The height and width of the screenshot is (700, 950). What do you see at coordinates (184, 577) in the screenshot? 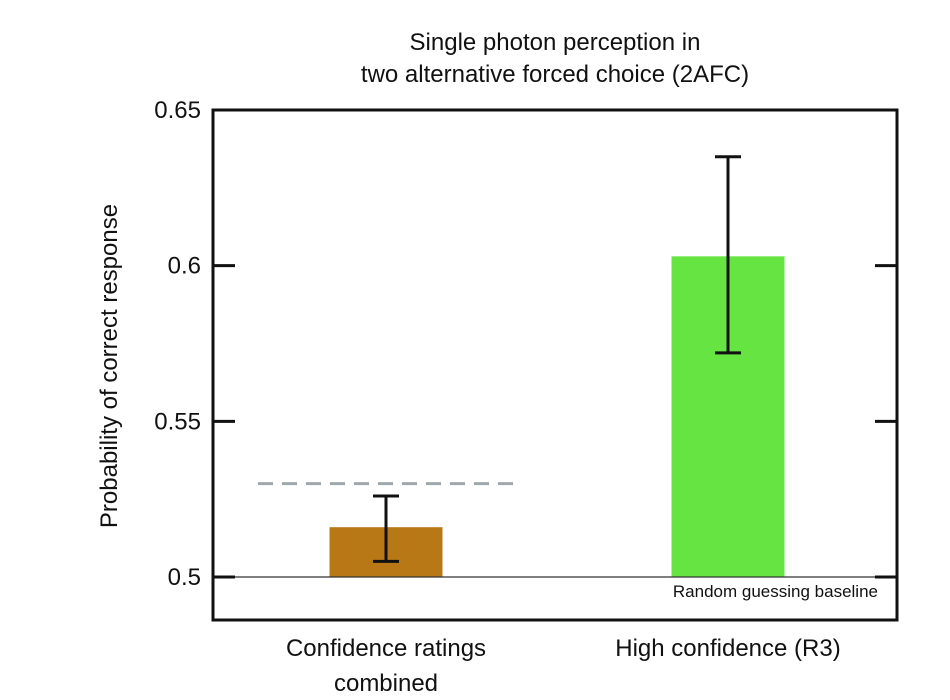
I see `y-tick-label-1: 0.5` at bounding box center [184, 577].